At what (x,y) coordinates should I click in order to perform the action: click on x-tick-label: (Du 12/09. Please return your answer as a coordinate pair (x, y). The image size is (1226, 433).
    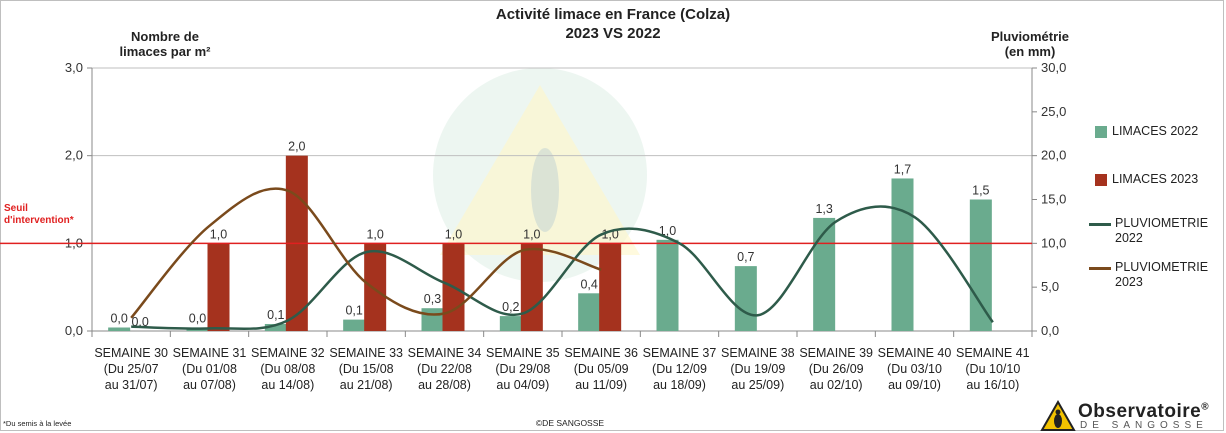
    Looking at the image, I should click on (679, 369).